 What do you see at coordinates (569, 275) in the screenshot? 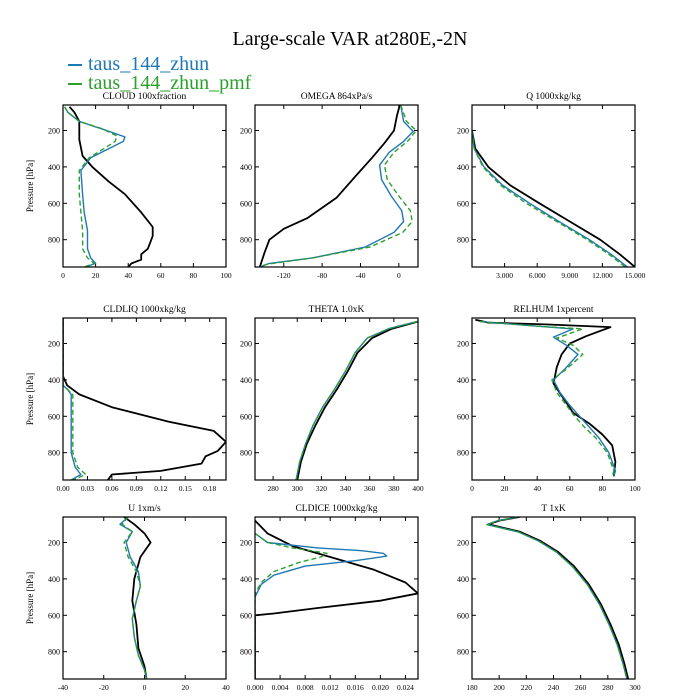
I see `x-tick-label: 9.000` at bounding box center [569, 275].